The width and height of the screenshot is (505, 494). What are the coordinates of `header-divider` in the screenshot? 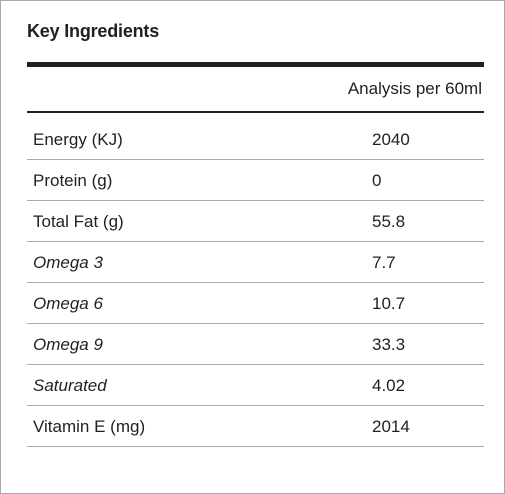 It's located at (255, 112).